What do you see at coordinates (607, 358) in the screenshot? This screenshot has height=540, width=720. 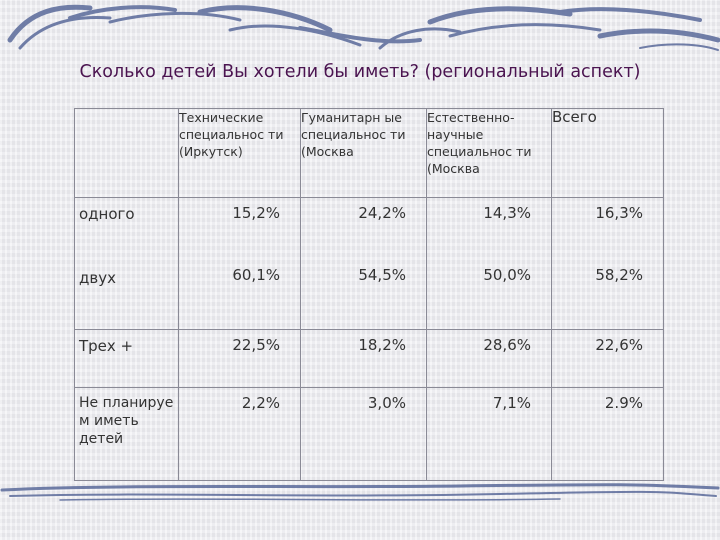 I see `value-cell: 22,6%` at bounding box center [607, 358].